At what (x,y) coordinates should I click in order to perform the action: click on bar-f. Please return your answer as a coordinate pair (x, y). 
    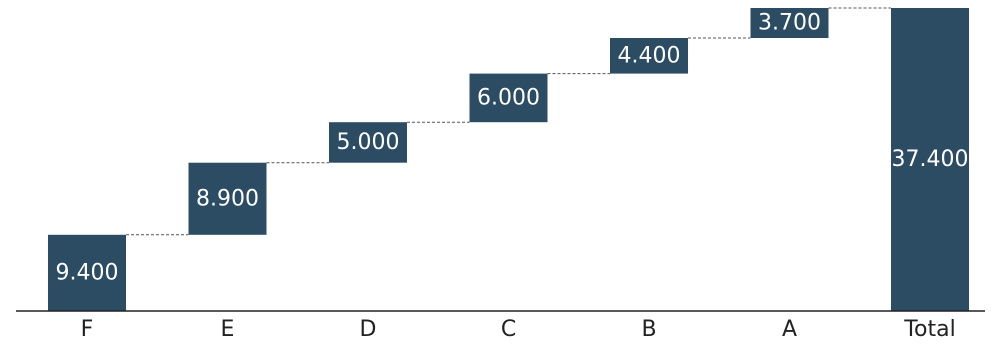
    Looking at the image, I should click on (87, 272).